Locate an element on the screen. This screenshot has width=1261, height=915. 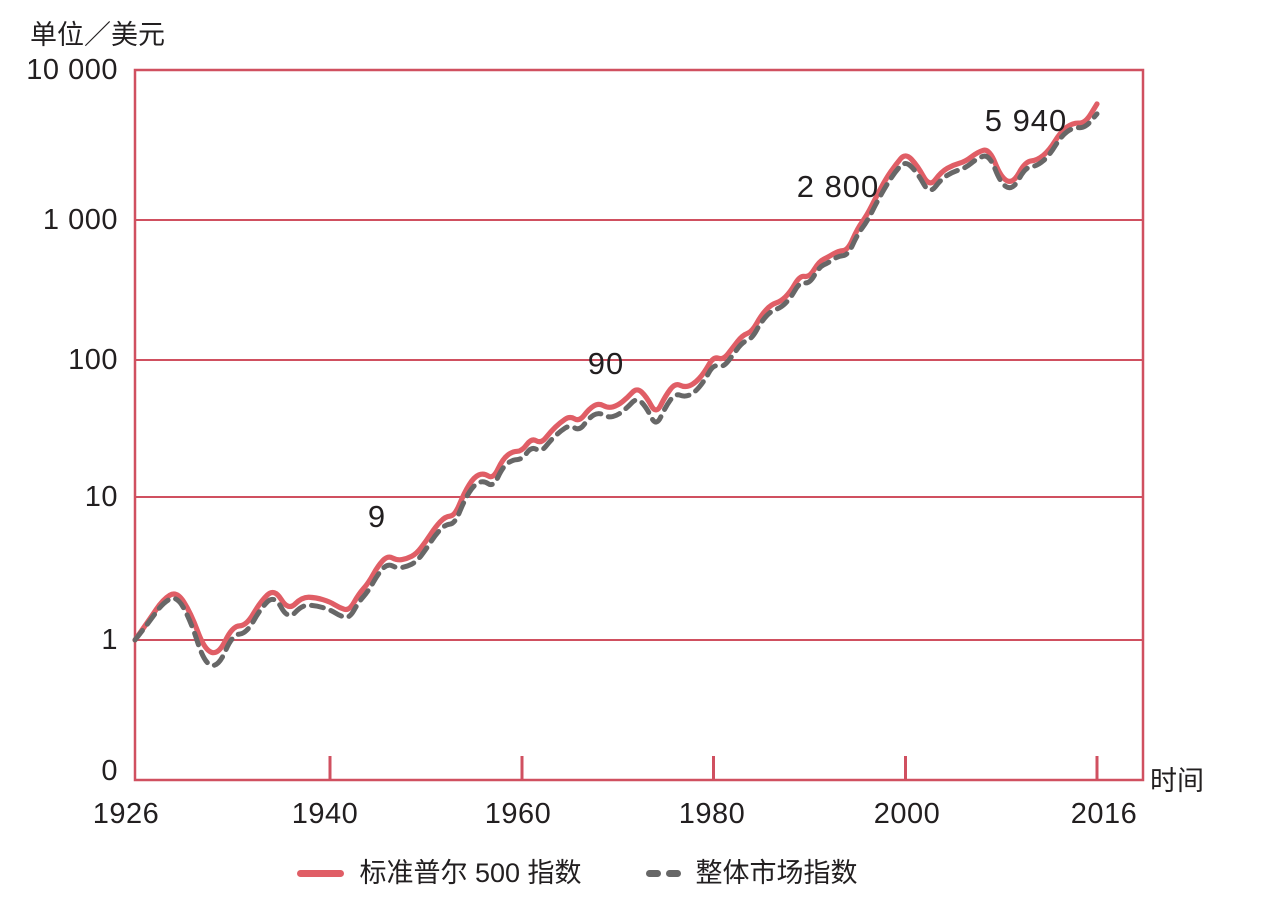
x-tick-label: 1926 is located at coordinates (126, 814).